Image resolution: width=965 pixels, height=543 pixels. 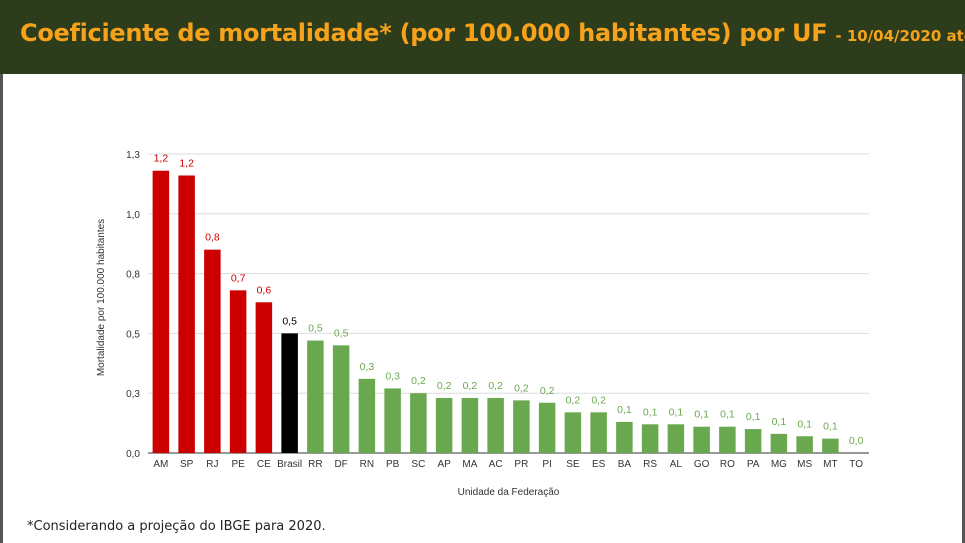 What do you see at coordinates (133, 394) in the screenshot?
I see `y-tick-label: 0,3` at bounding box center [133, 394].